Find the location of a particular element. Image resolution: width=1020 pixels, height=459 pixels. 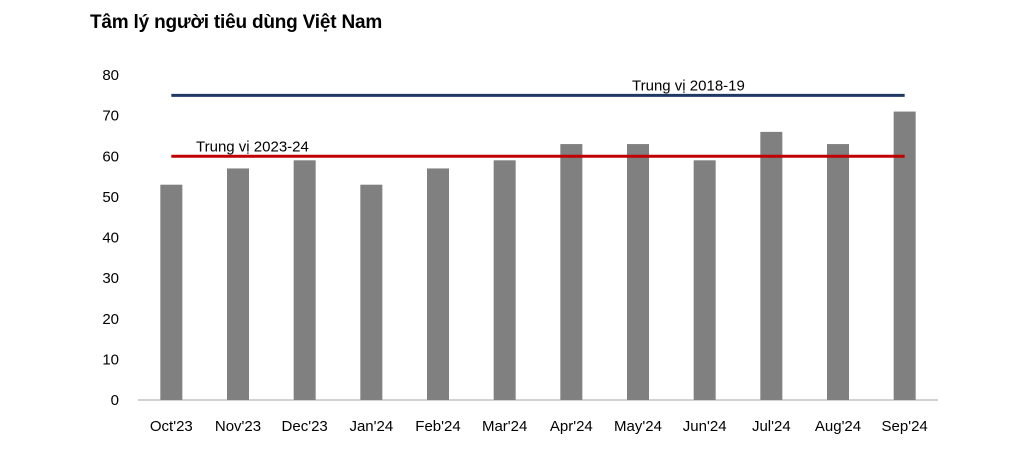

y-axis-ticks: 0 10 20 30 40 50 60 70 80 is located at coordinates (110, 238).